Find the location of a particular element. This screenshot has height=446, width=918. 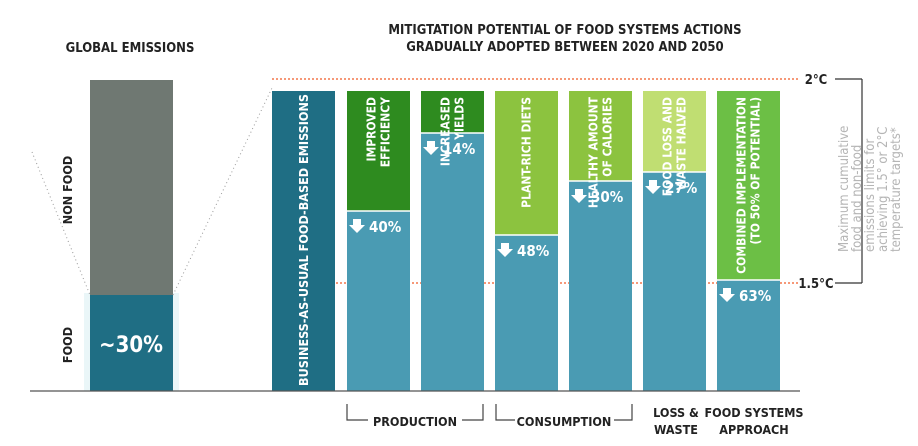

mitigation-bar-4-remaining is located at coordinates (600, 286).